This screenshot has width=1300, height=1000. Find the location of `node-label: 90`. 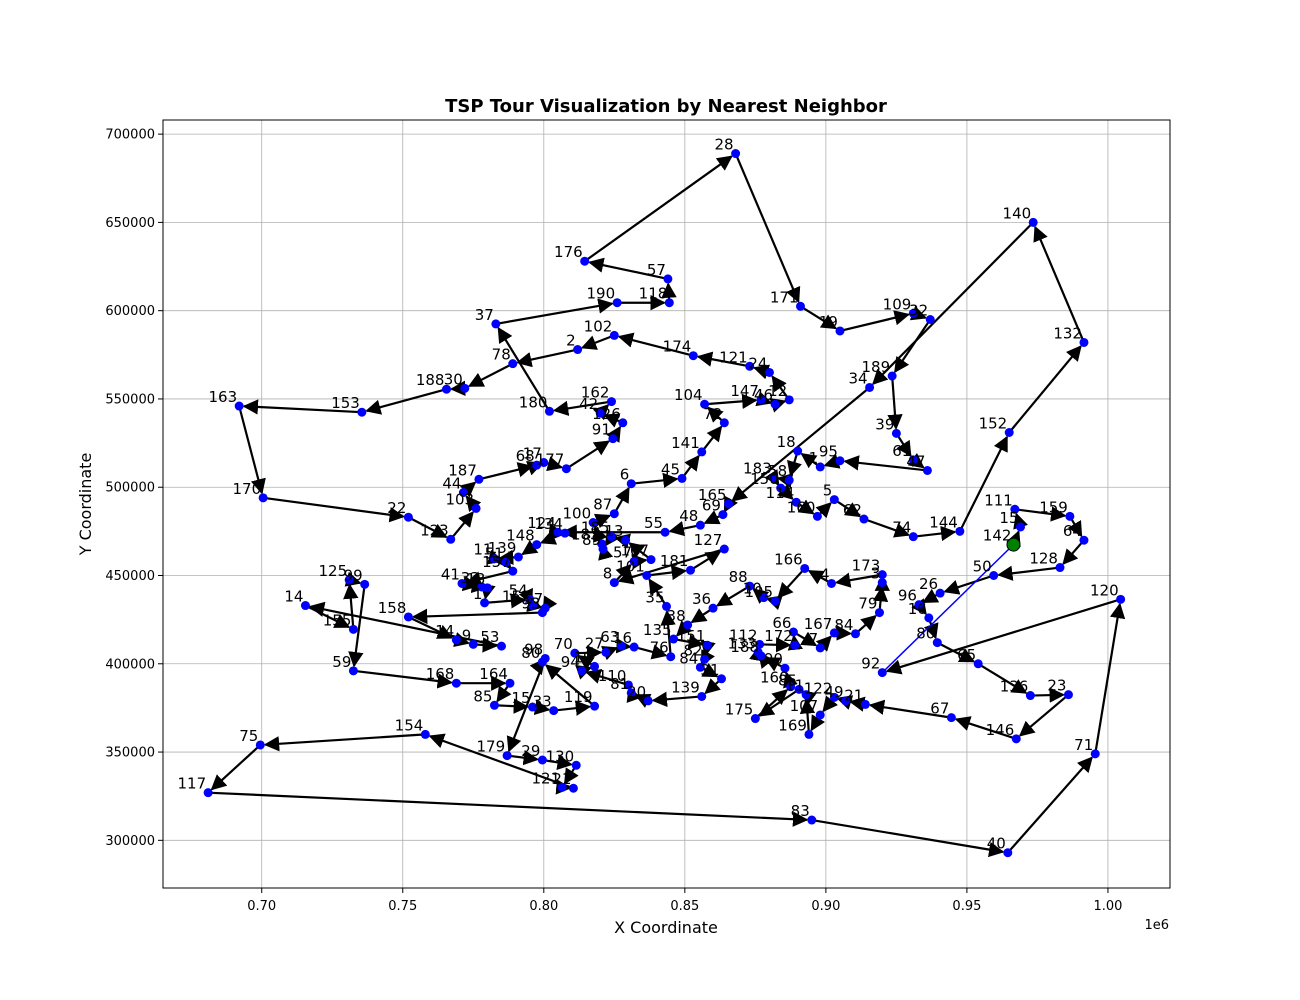

node-label: 90 is located at coordinates (773, 659).